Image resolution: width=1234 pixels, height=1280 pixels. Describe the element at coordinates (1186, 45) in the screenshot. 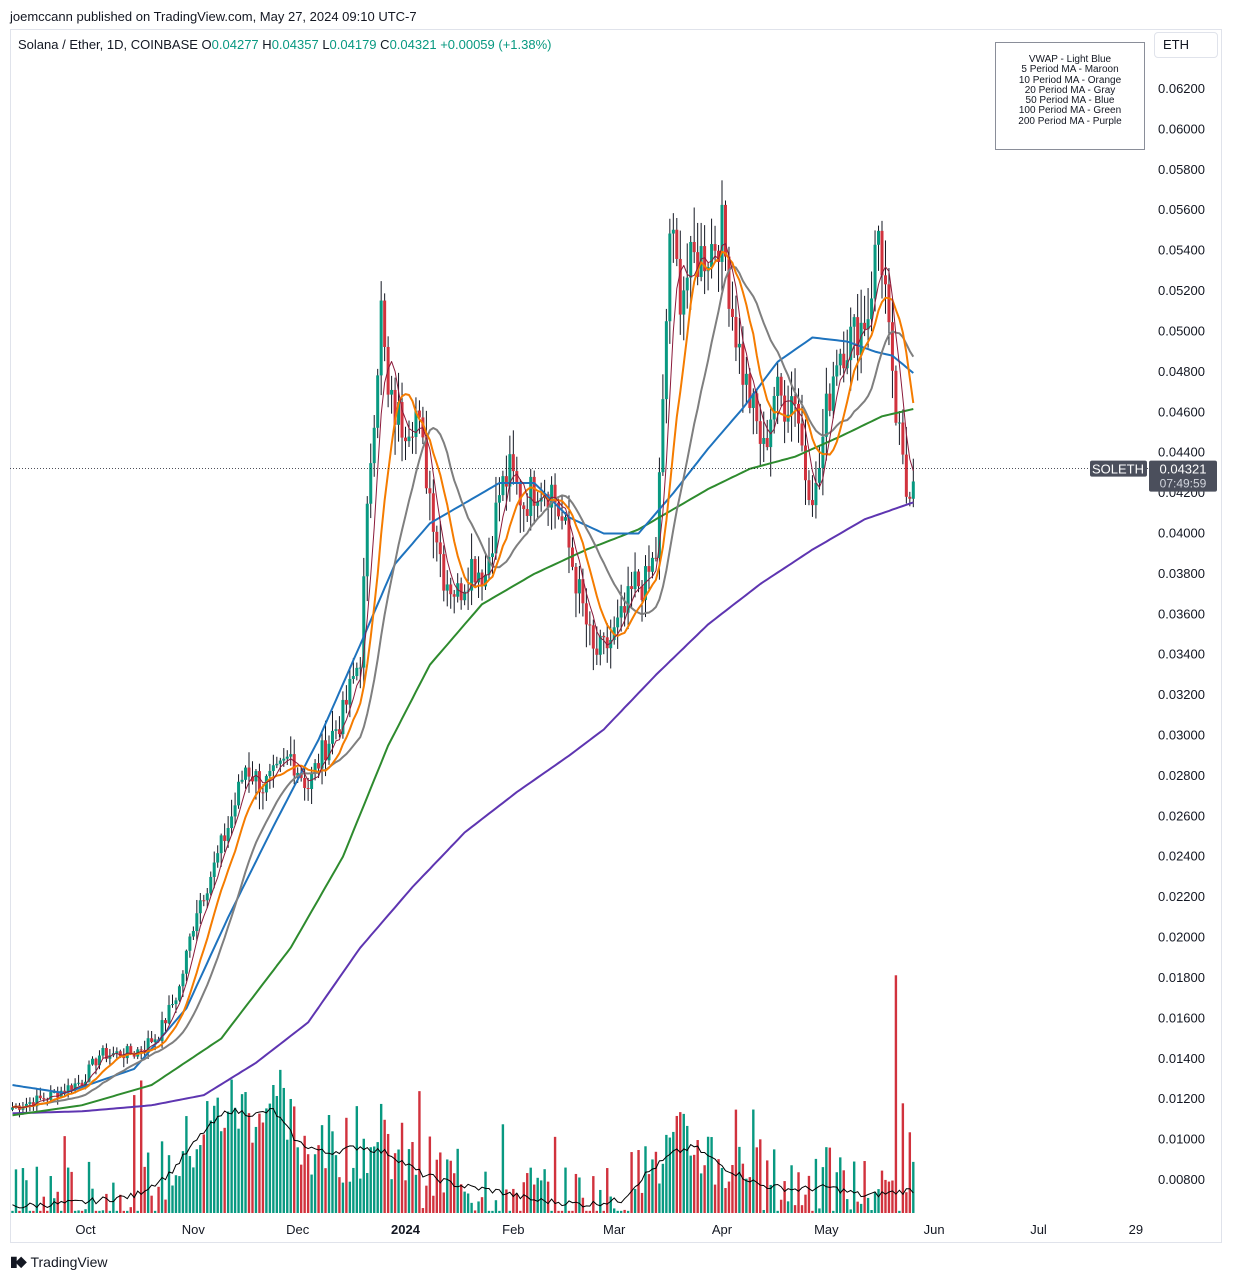

I see `currency-selector: ETH` at that location.